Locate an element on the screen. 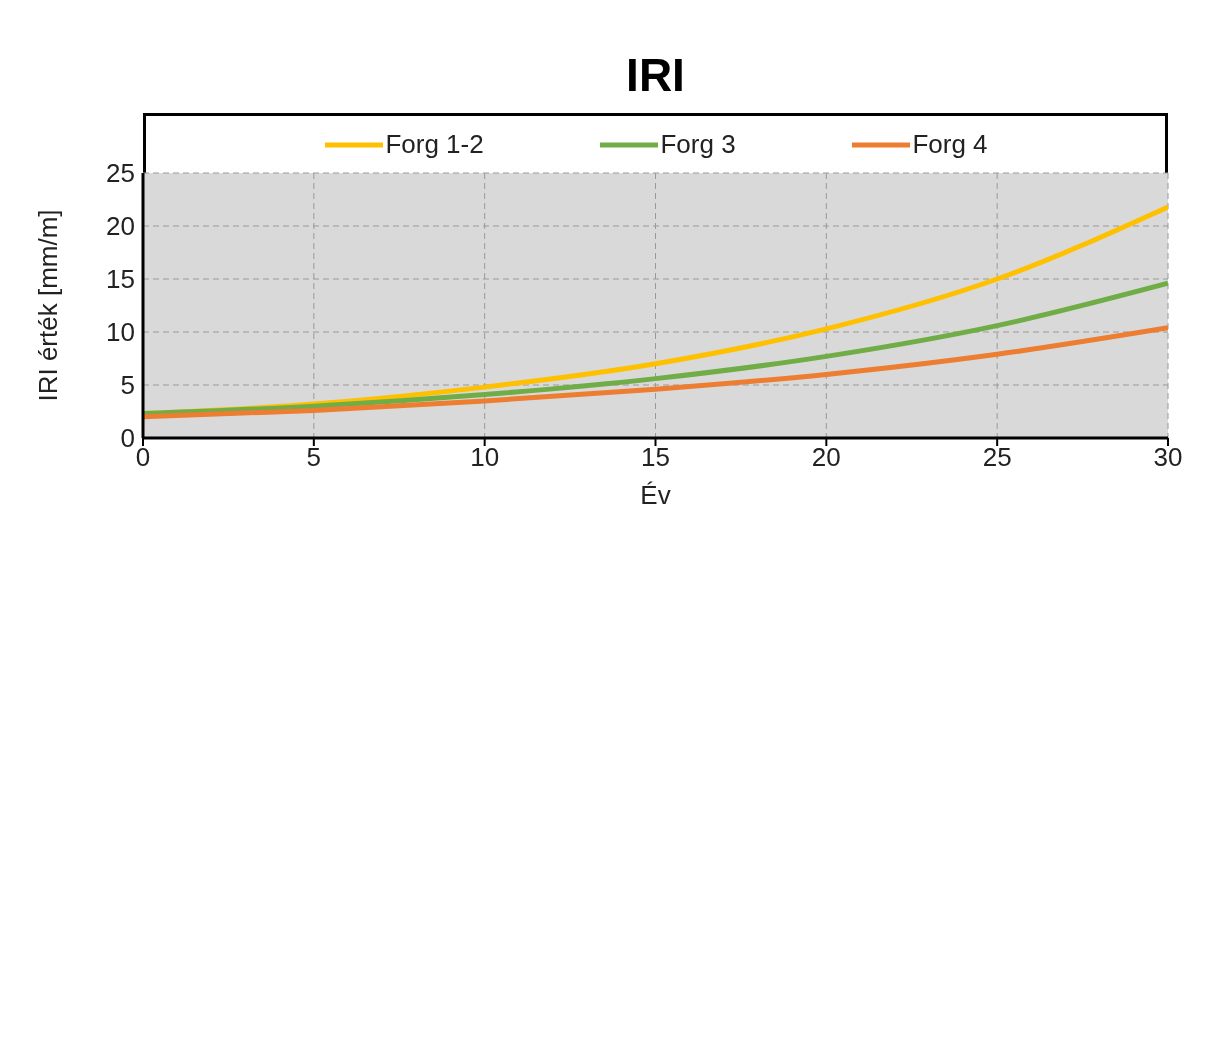 The image size is (1218, 1047). legend-label: Forg 1-2 is located at coordinates (434, 144).